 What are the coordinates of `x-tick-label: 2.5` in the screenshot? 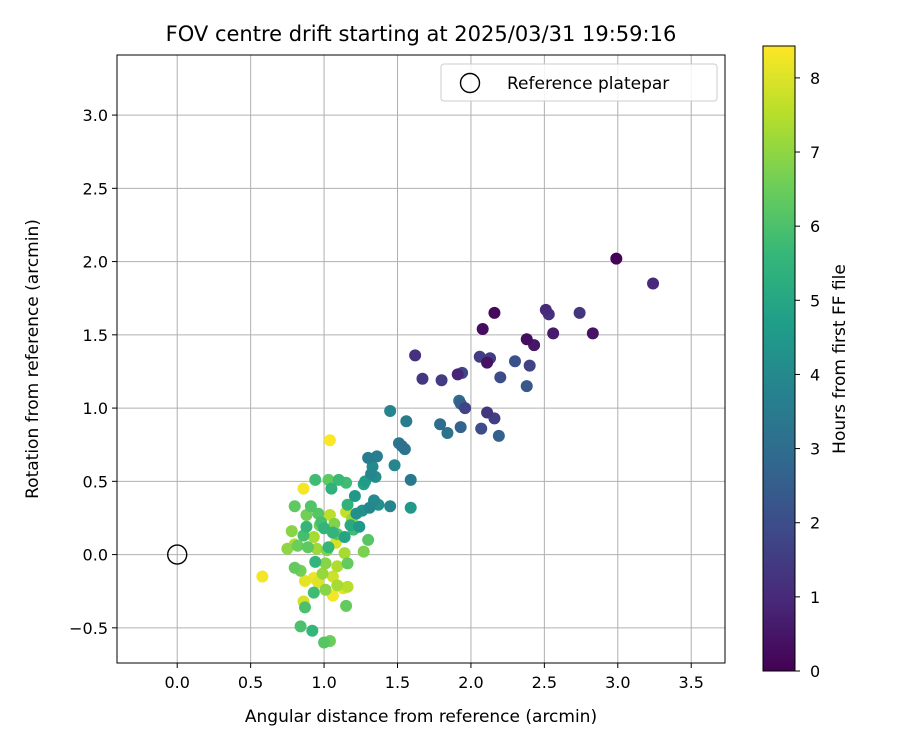 It's located at (544, 682).